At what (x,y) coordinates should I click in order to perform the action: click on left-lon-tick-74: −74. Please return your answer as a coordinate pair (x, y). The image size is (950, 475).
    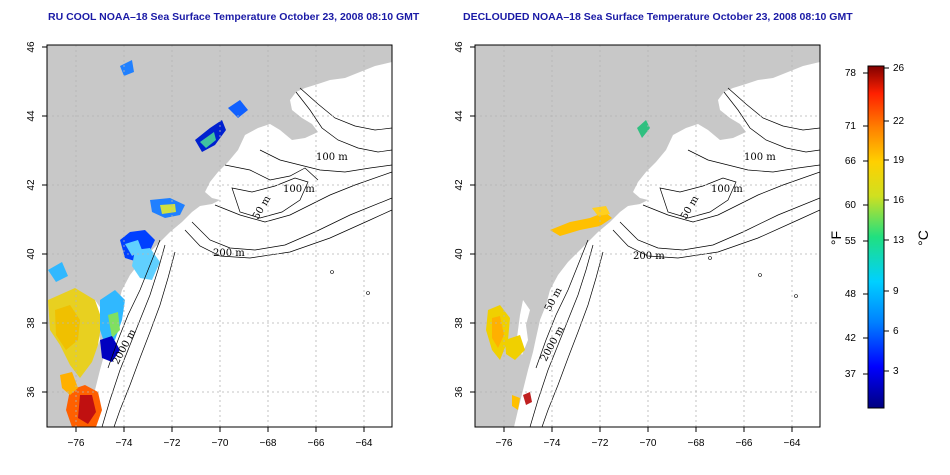
    Looking at the image, I should click on (124, 443).